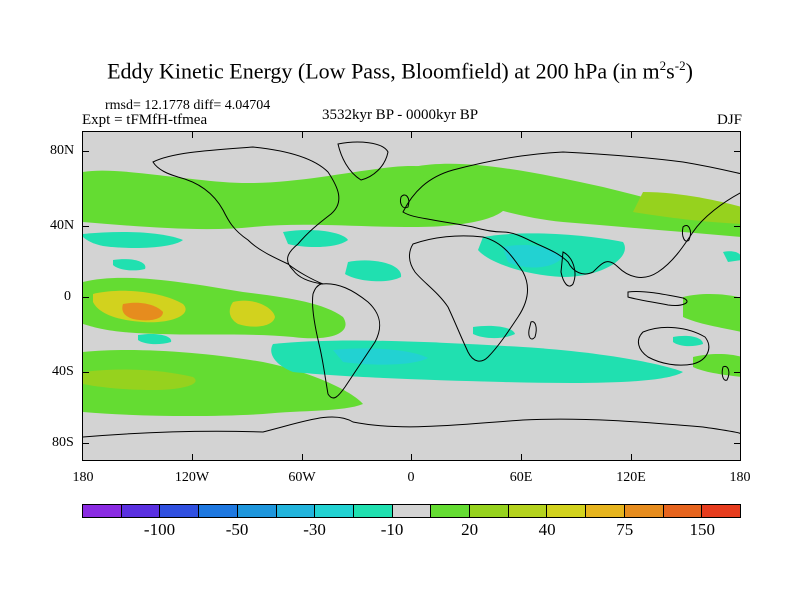  Describe the element at coordinates (411, 427) in the screenshot. I see `antarctica-outline` at that location.